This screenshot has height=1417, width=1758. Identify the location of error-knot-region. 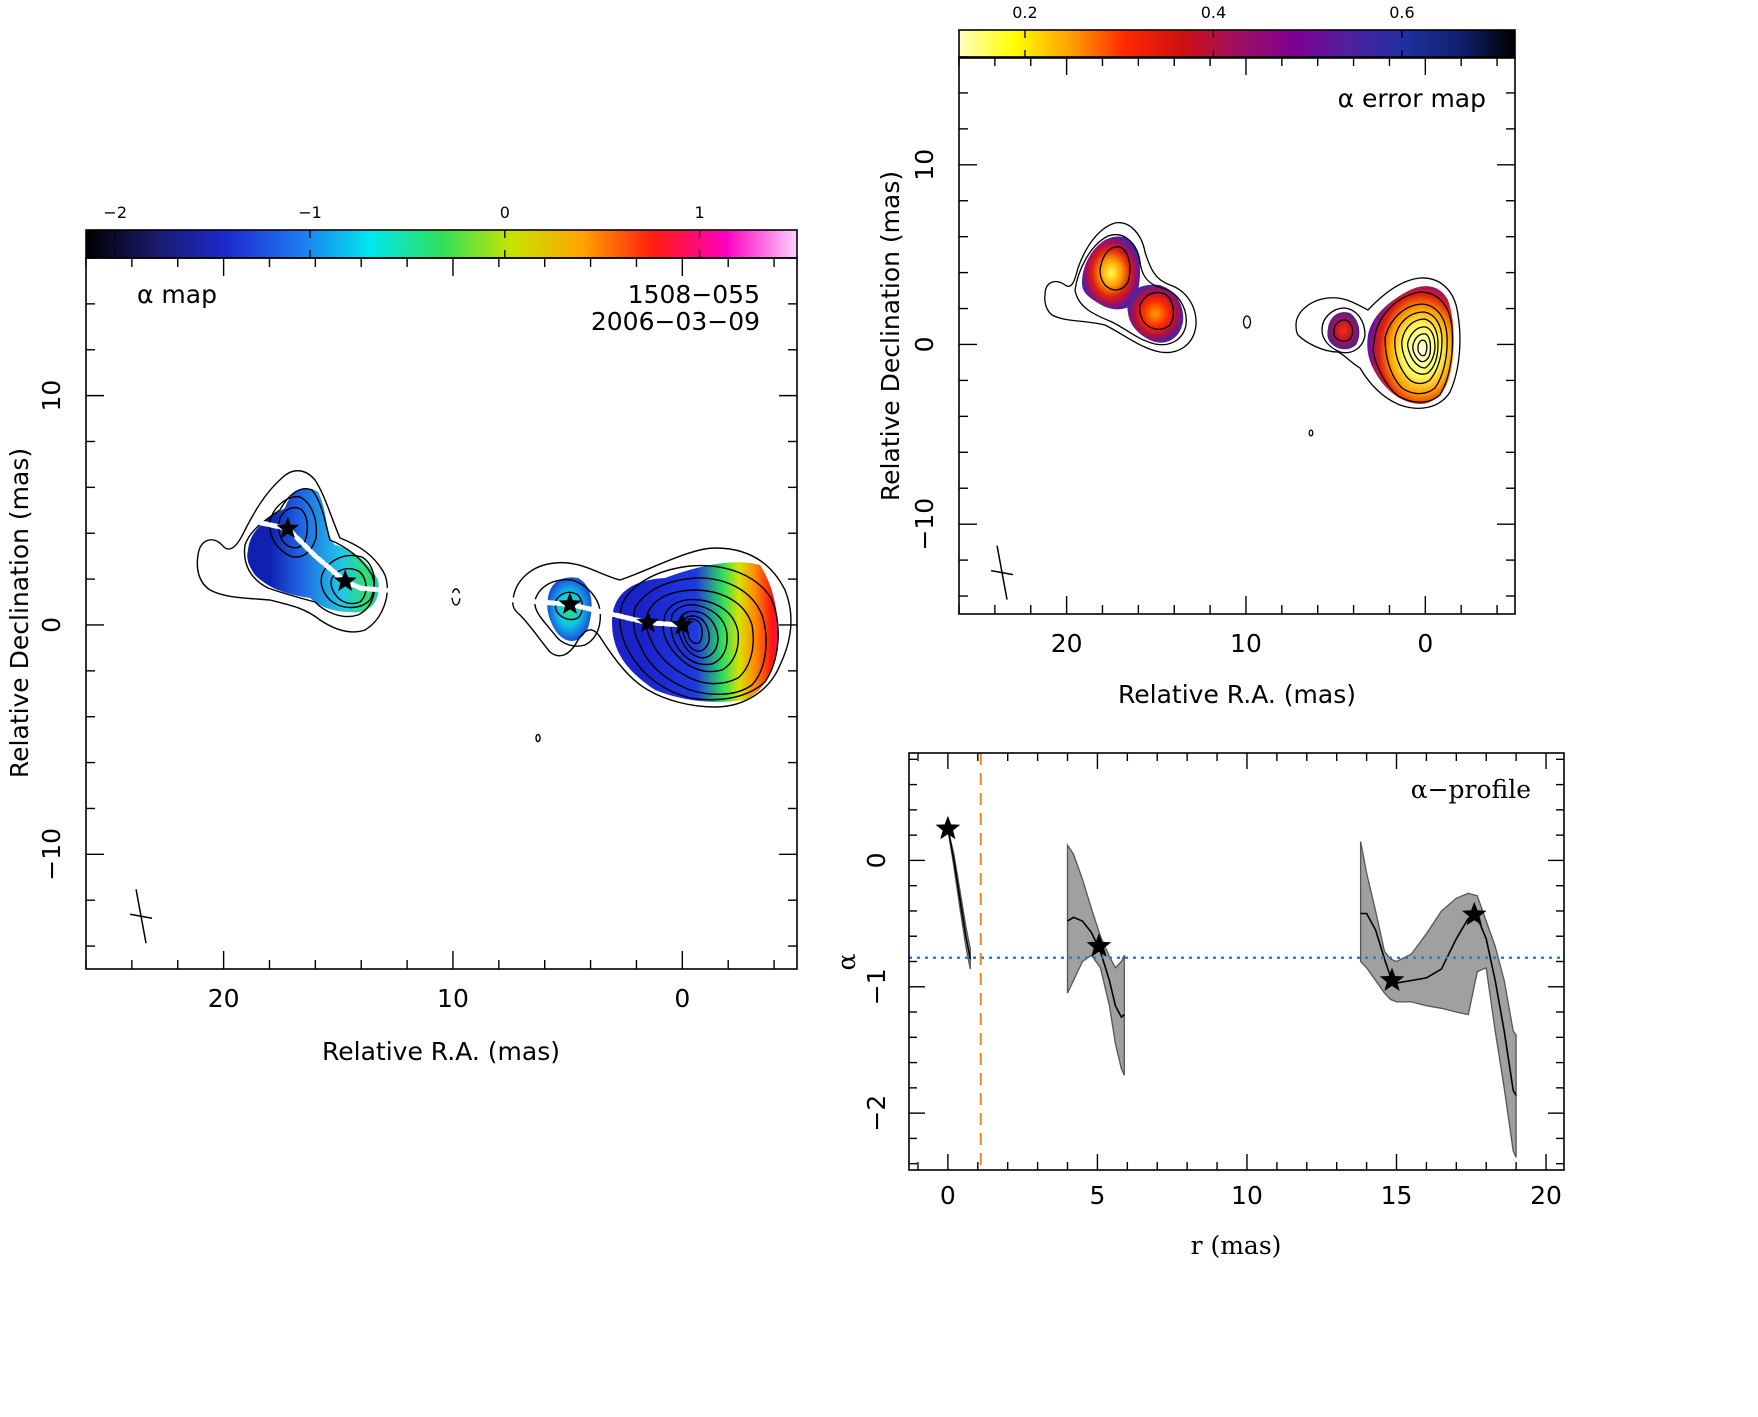
(1343, 331).